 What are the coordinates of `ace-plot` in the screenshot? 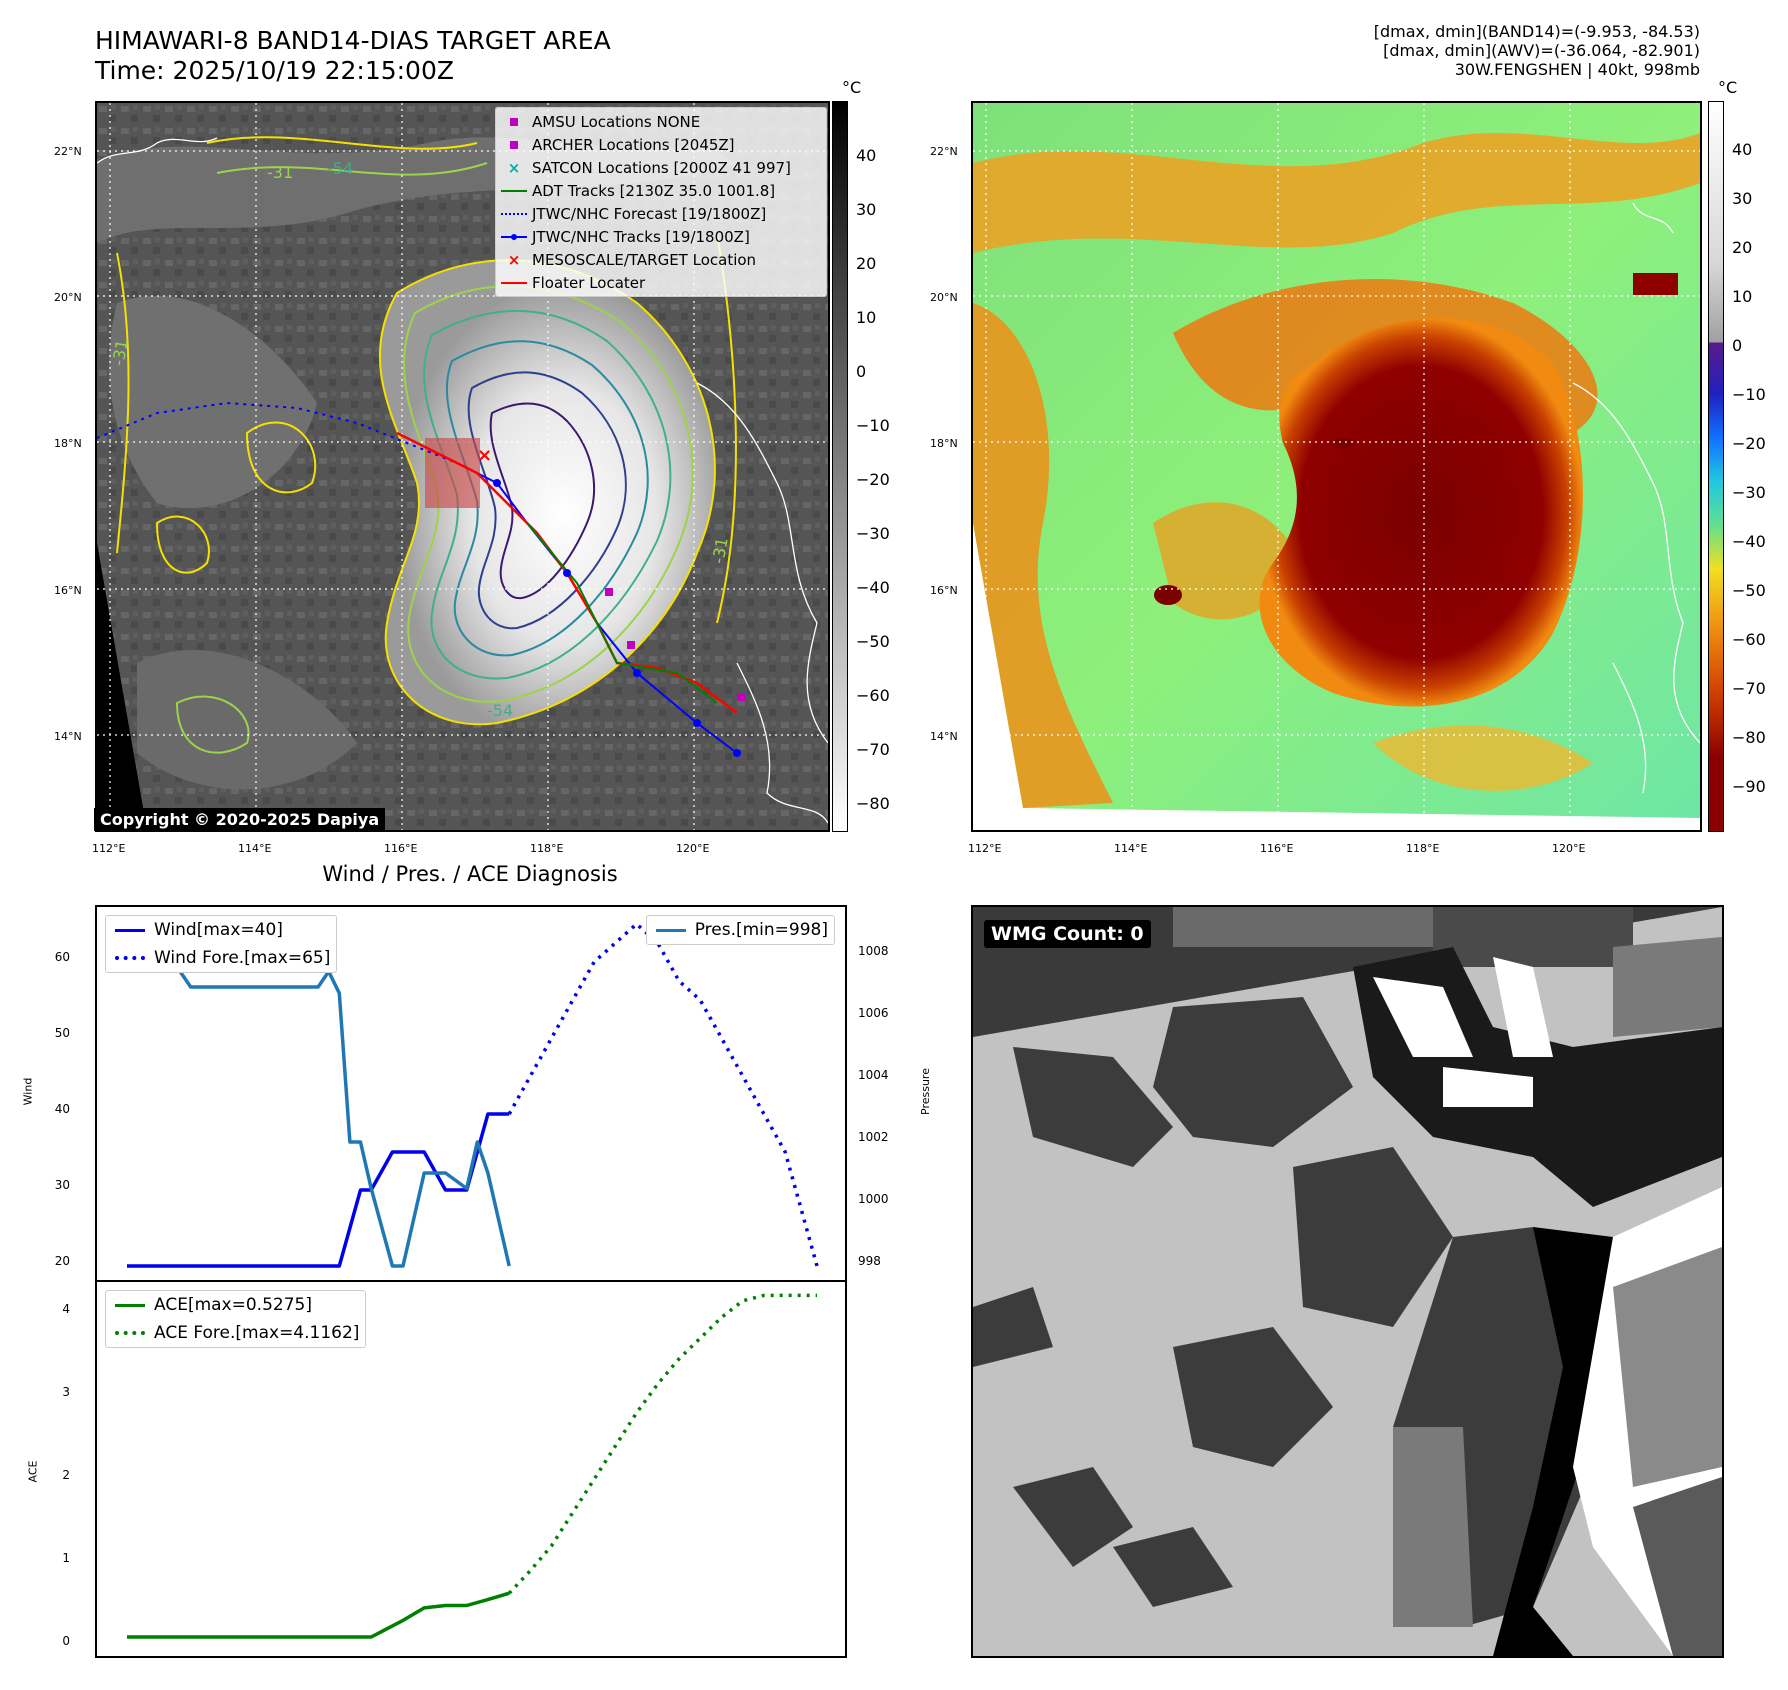 It's located at (472, 1466).